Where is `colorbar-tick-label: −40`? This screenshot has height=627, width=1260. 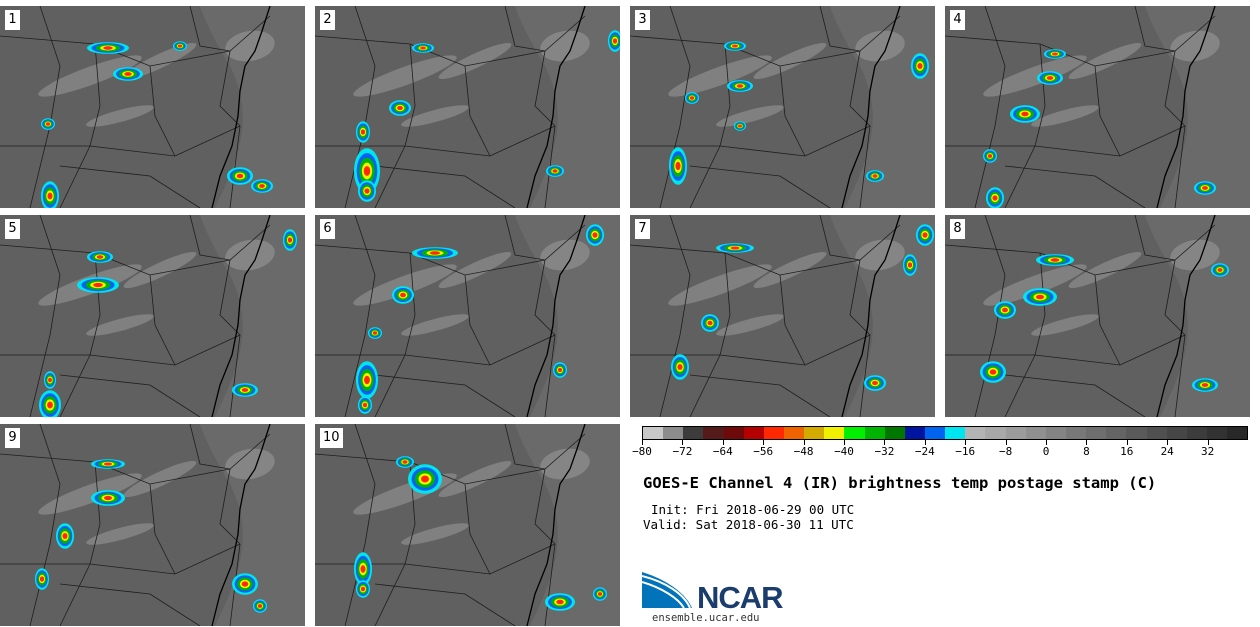
colorbar-tick-label: −40 is located at coordinates (844, 451).